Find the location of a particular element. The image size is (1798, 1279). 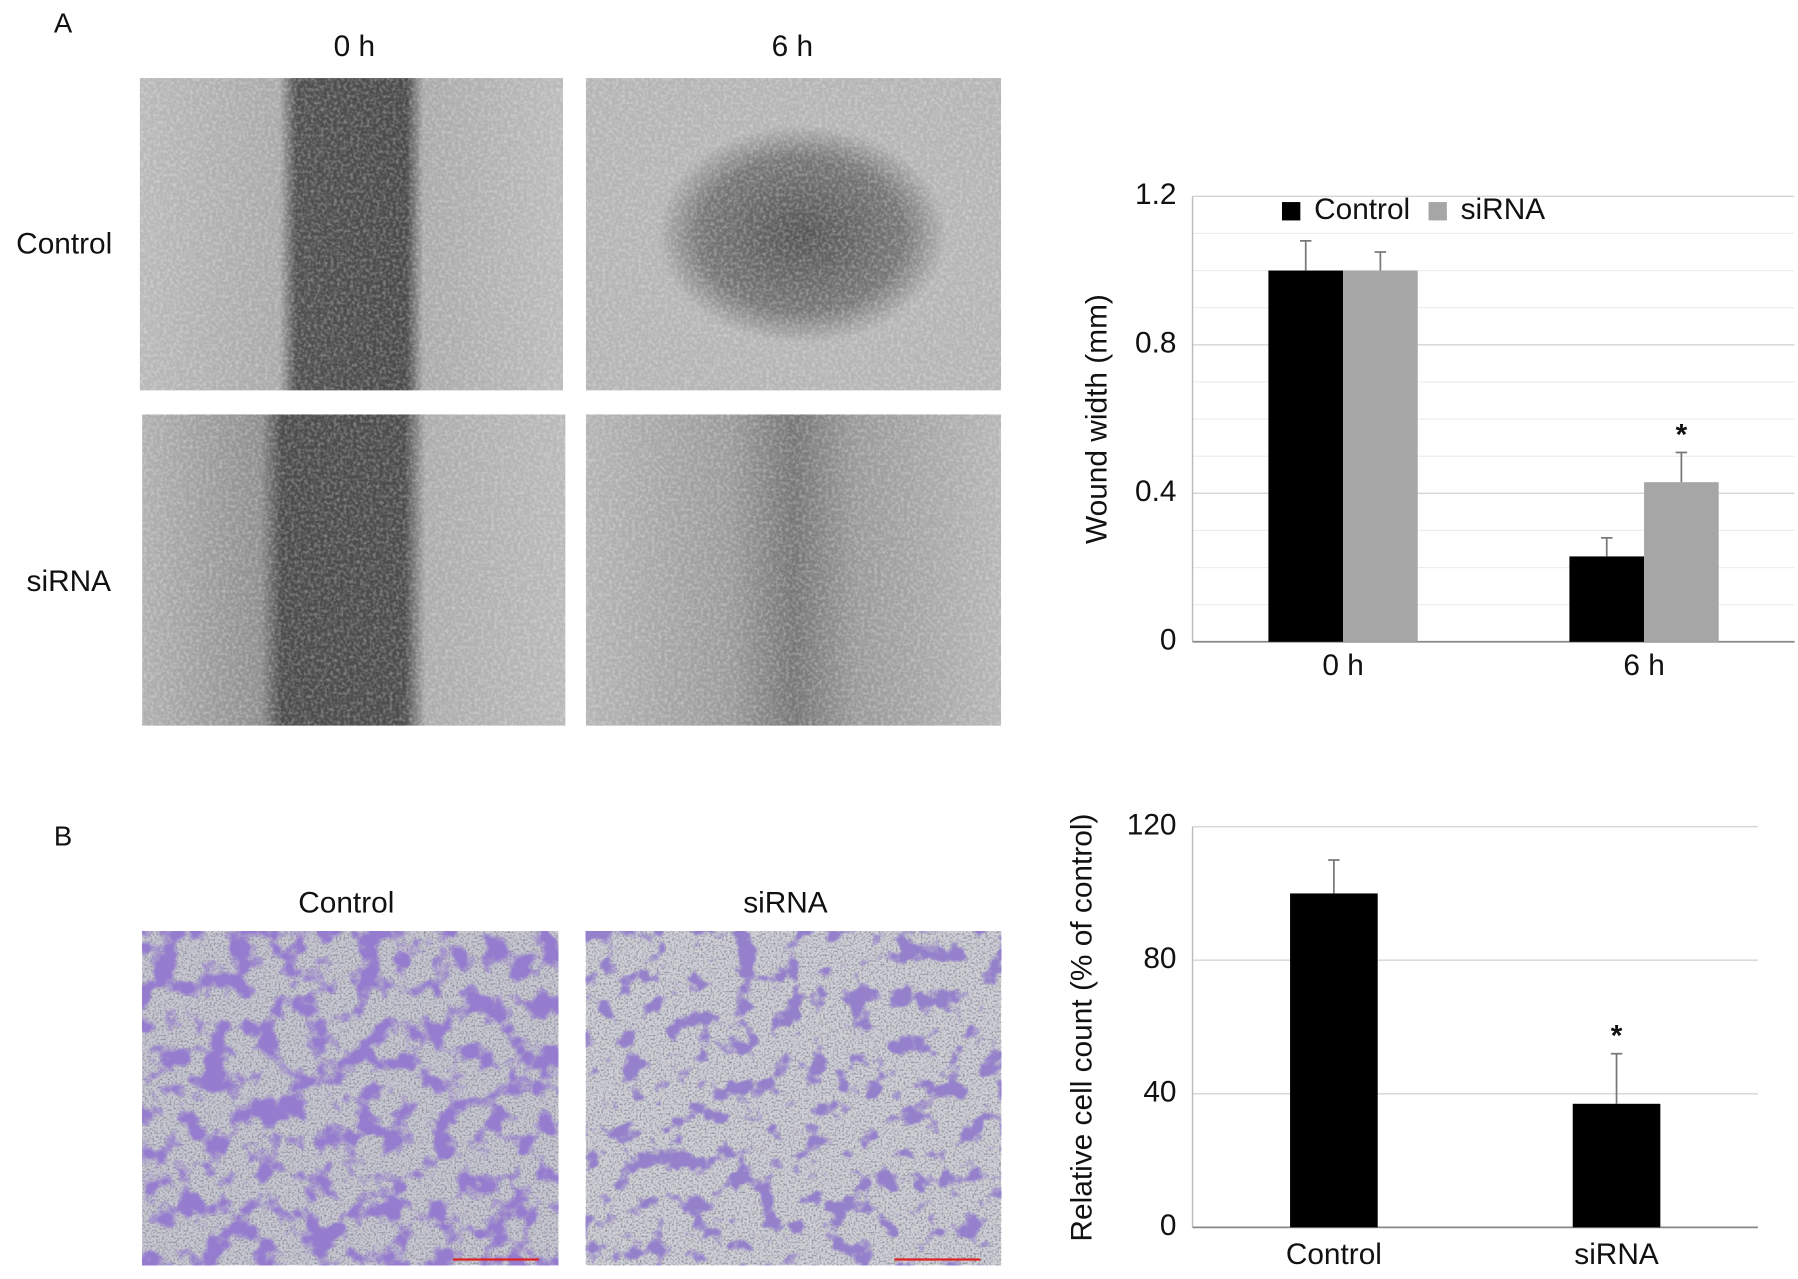

row-label: siRNA is located at coordinates (69, 581).